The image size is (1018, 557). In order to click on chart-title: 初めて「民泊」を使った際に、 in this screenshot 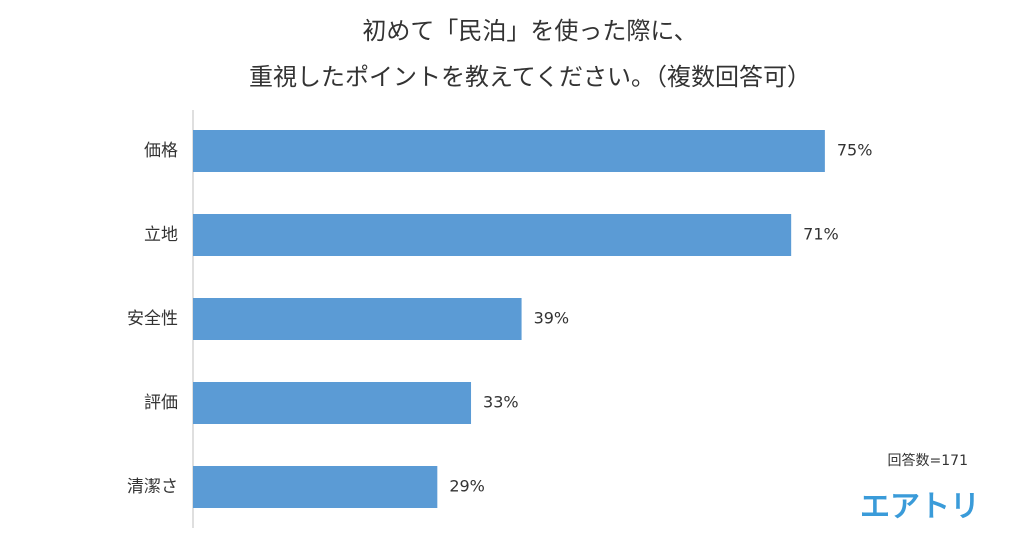, I will do `click(529, 31)`.